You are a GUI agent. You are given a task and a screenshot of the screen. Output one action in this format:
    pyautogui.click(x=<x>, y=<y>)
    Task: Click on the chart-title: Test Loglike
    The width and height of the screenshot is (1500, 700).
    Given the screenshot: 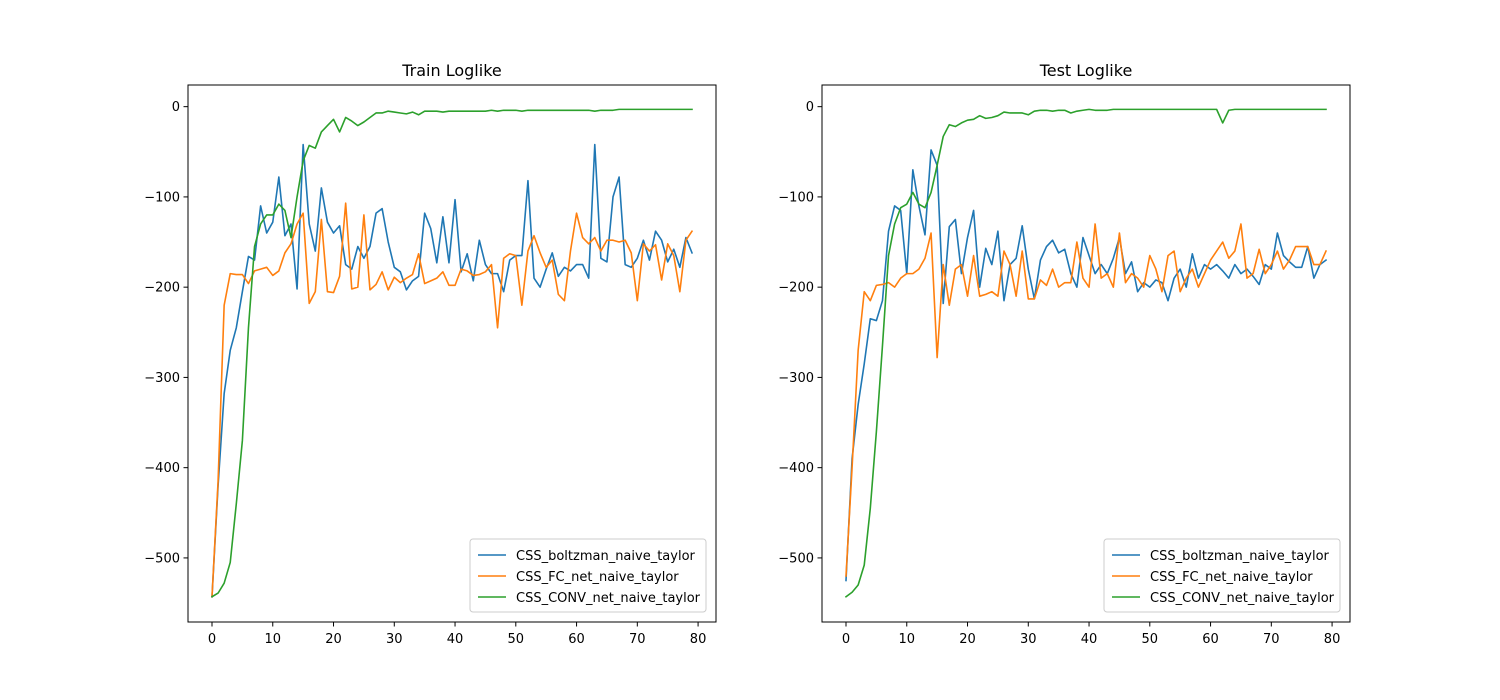 What is the action you would take?
    pyautogui.click(x=1086, y=70)
    